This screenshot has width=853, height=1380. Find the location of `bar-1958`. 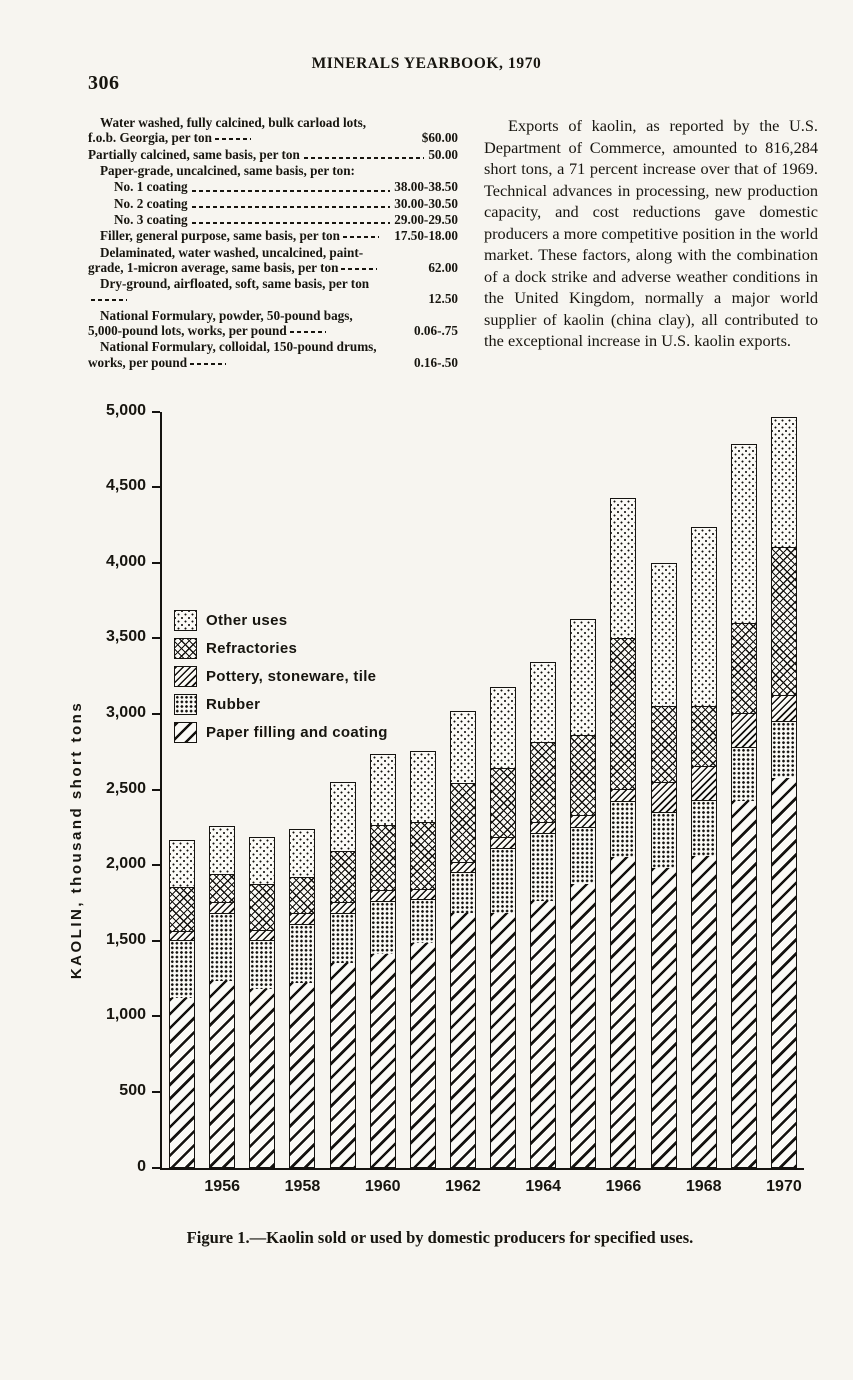

bar-1958 is located at coordinates (302, 998).